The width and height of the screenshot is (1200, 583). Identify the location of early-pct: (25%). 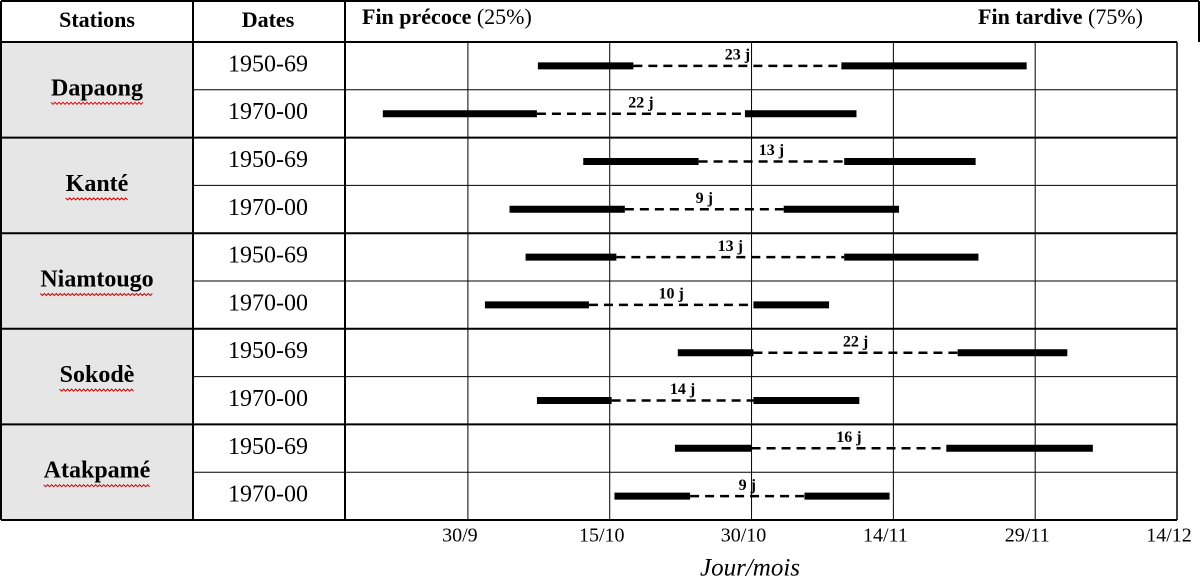
(504, 16).